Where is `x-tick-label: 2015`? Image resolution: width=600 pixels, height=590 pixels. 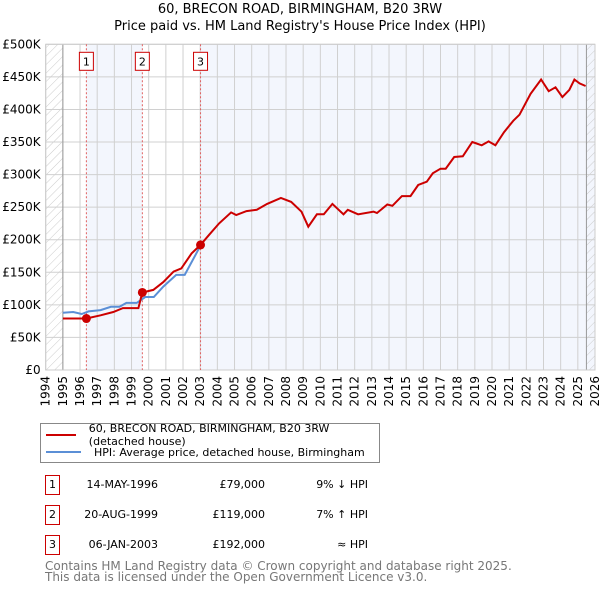 x-tick-label: 2015 is located at coordinates (406, 391).